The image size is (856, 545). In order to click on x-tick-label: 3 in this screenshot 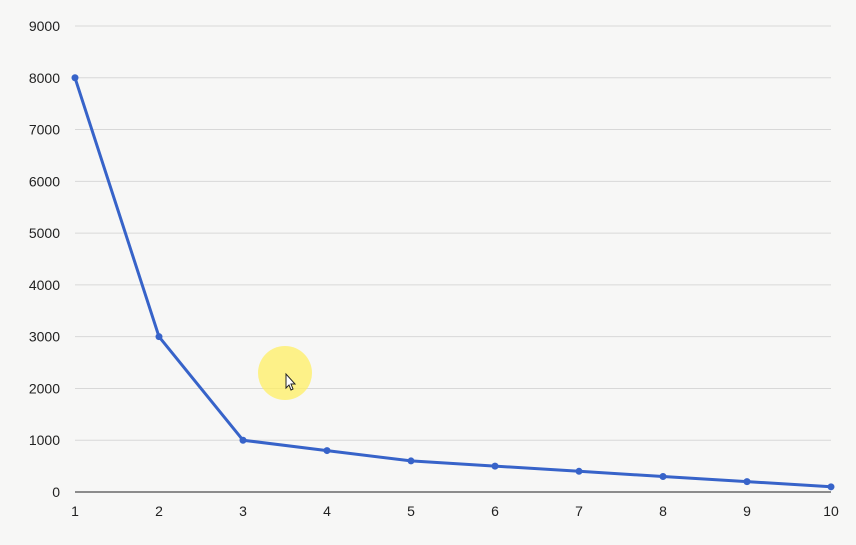, I will do `click(243, 511)`.